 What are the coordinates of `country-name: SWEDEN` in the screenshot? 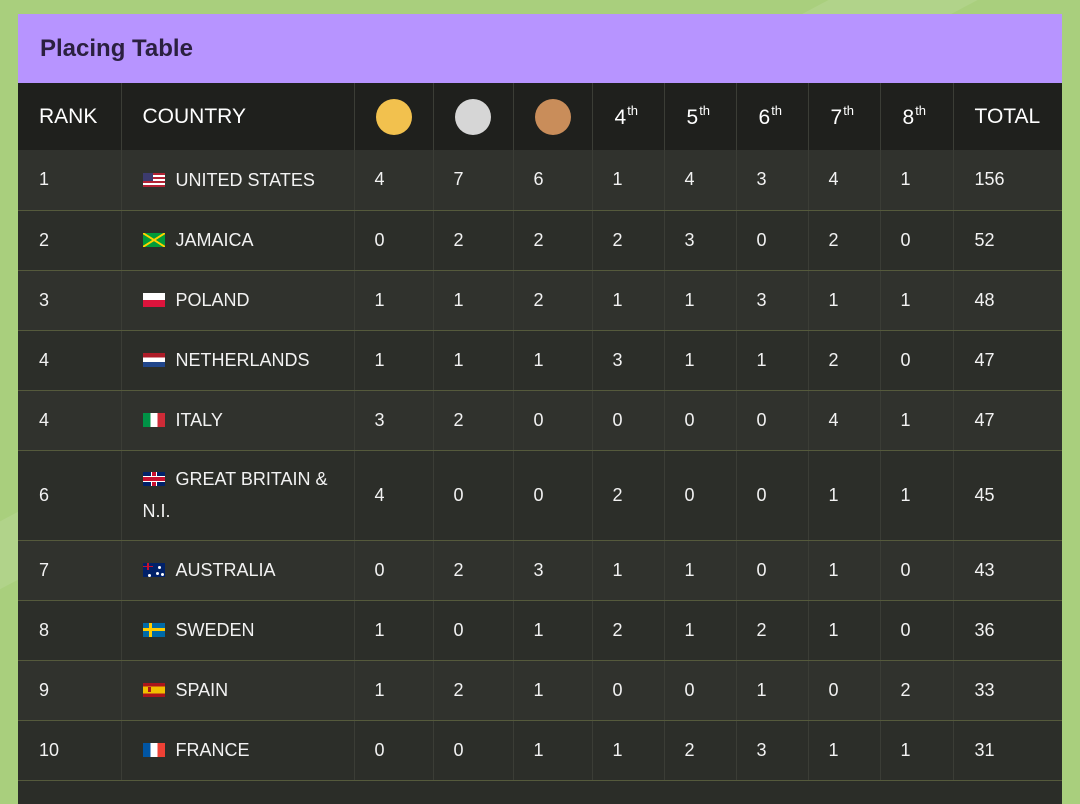 It's located at (215, 630).